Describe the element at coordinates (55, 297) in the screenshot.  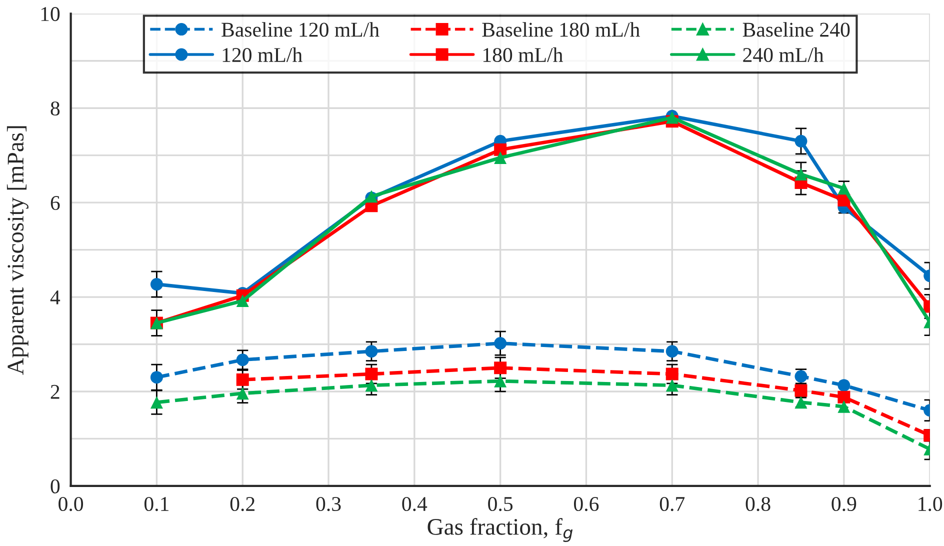
I see `y-tick-label: 4` at that location.